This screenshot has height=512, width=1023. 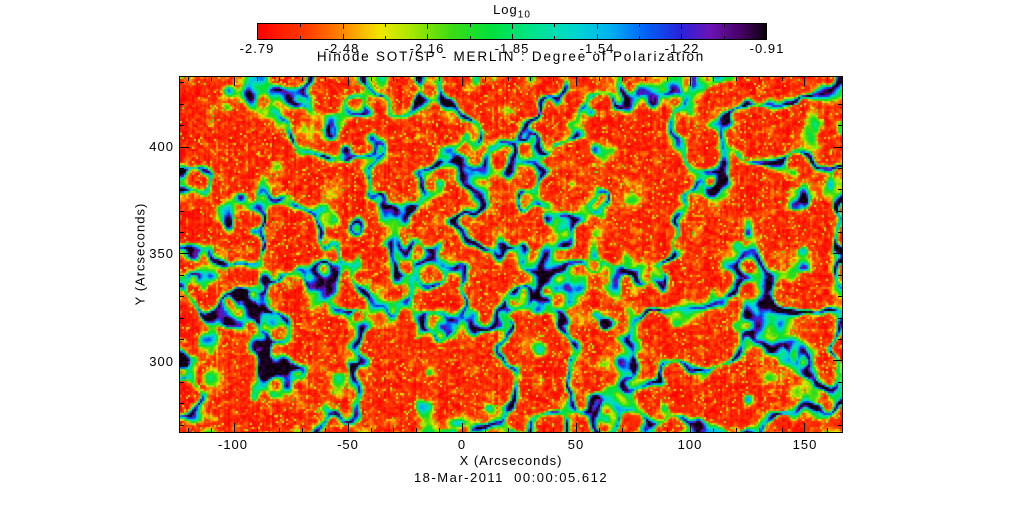 I want to click on x-axis-label: X (Arcseconds), so click(x=511, y=460).